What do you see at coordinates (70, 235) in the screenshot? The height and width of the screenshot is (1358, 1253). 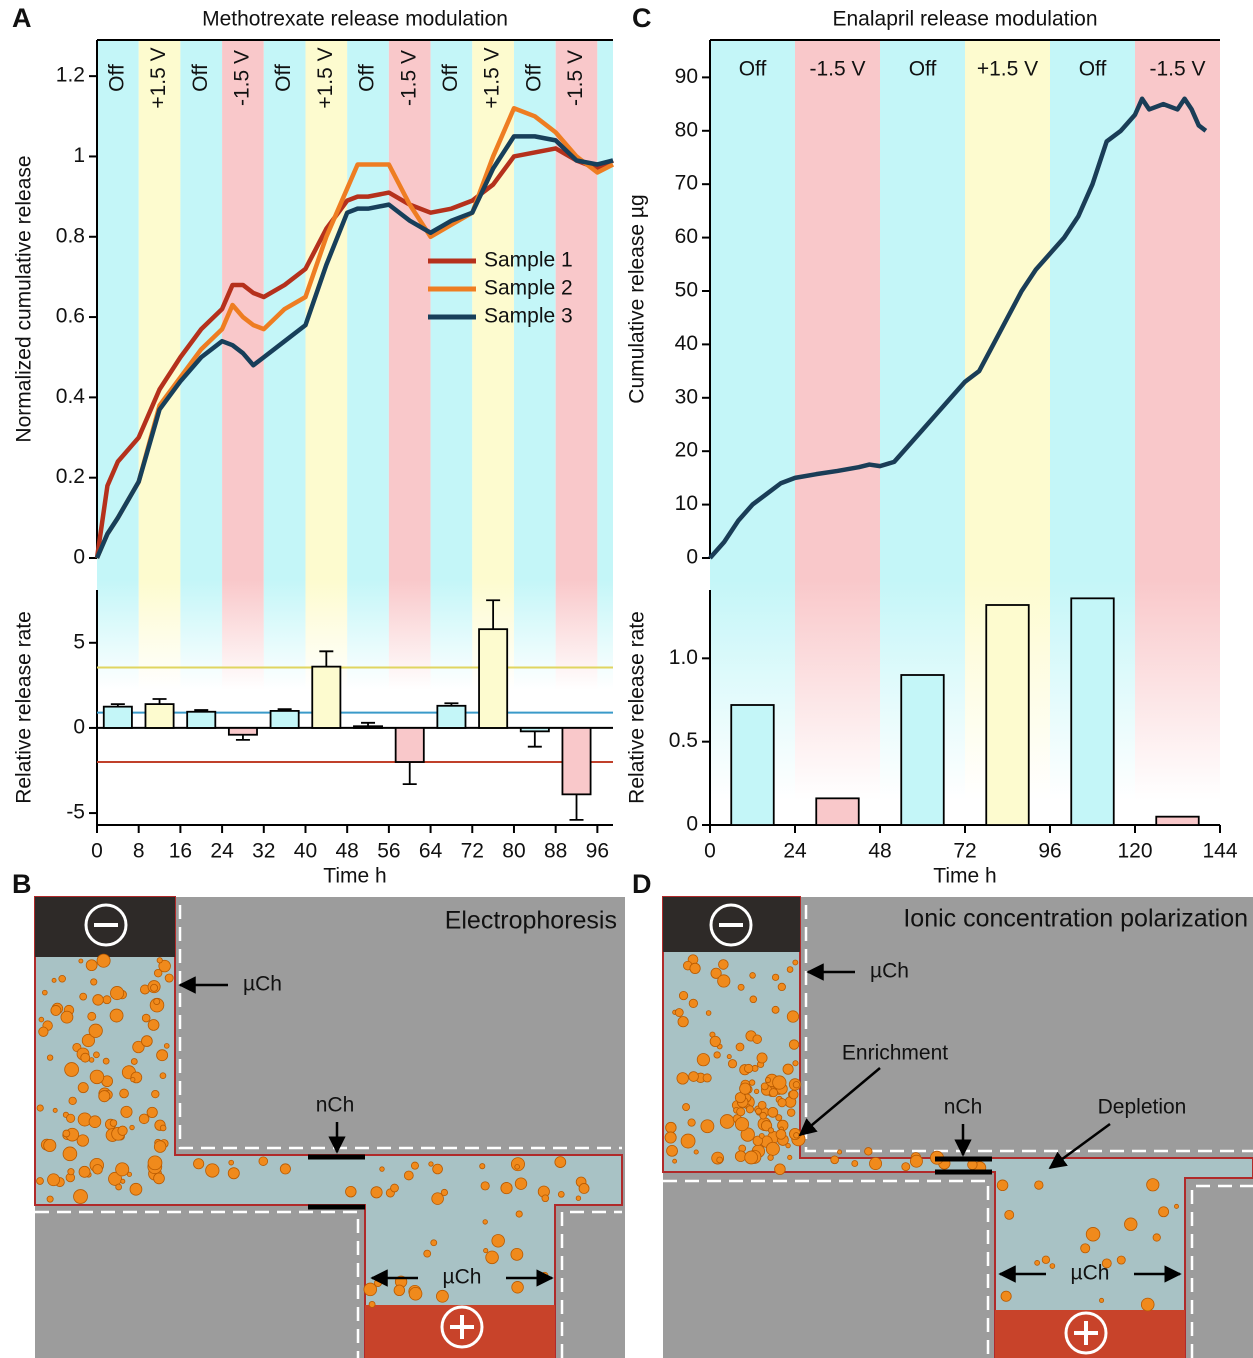 I see `y-tick-label: 0.8` at bounding box center [70, 235].